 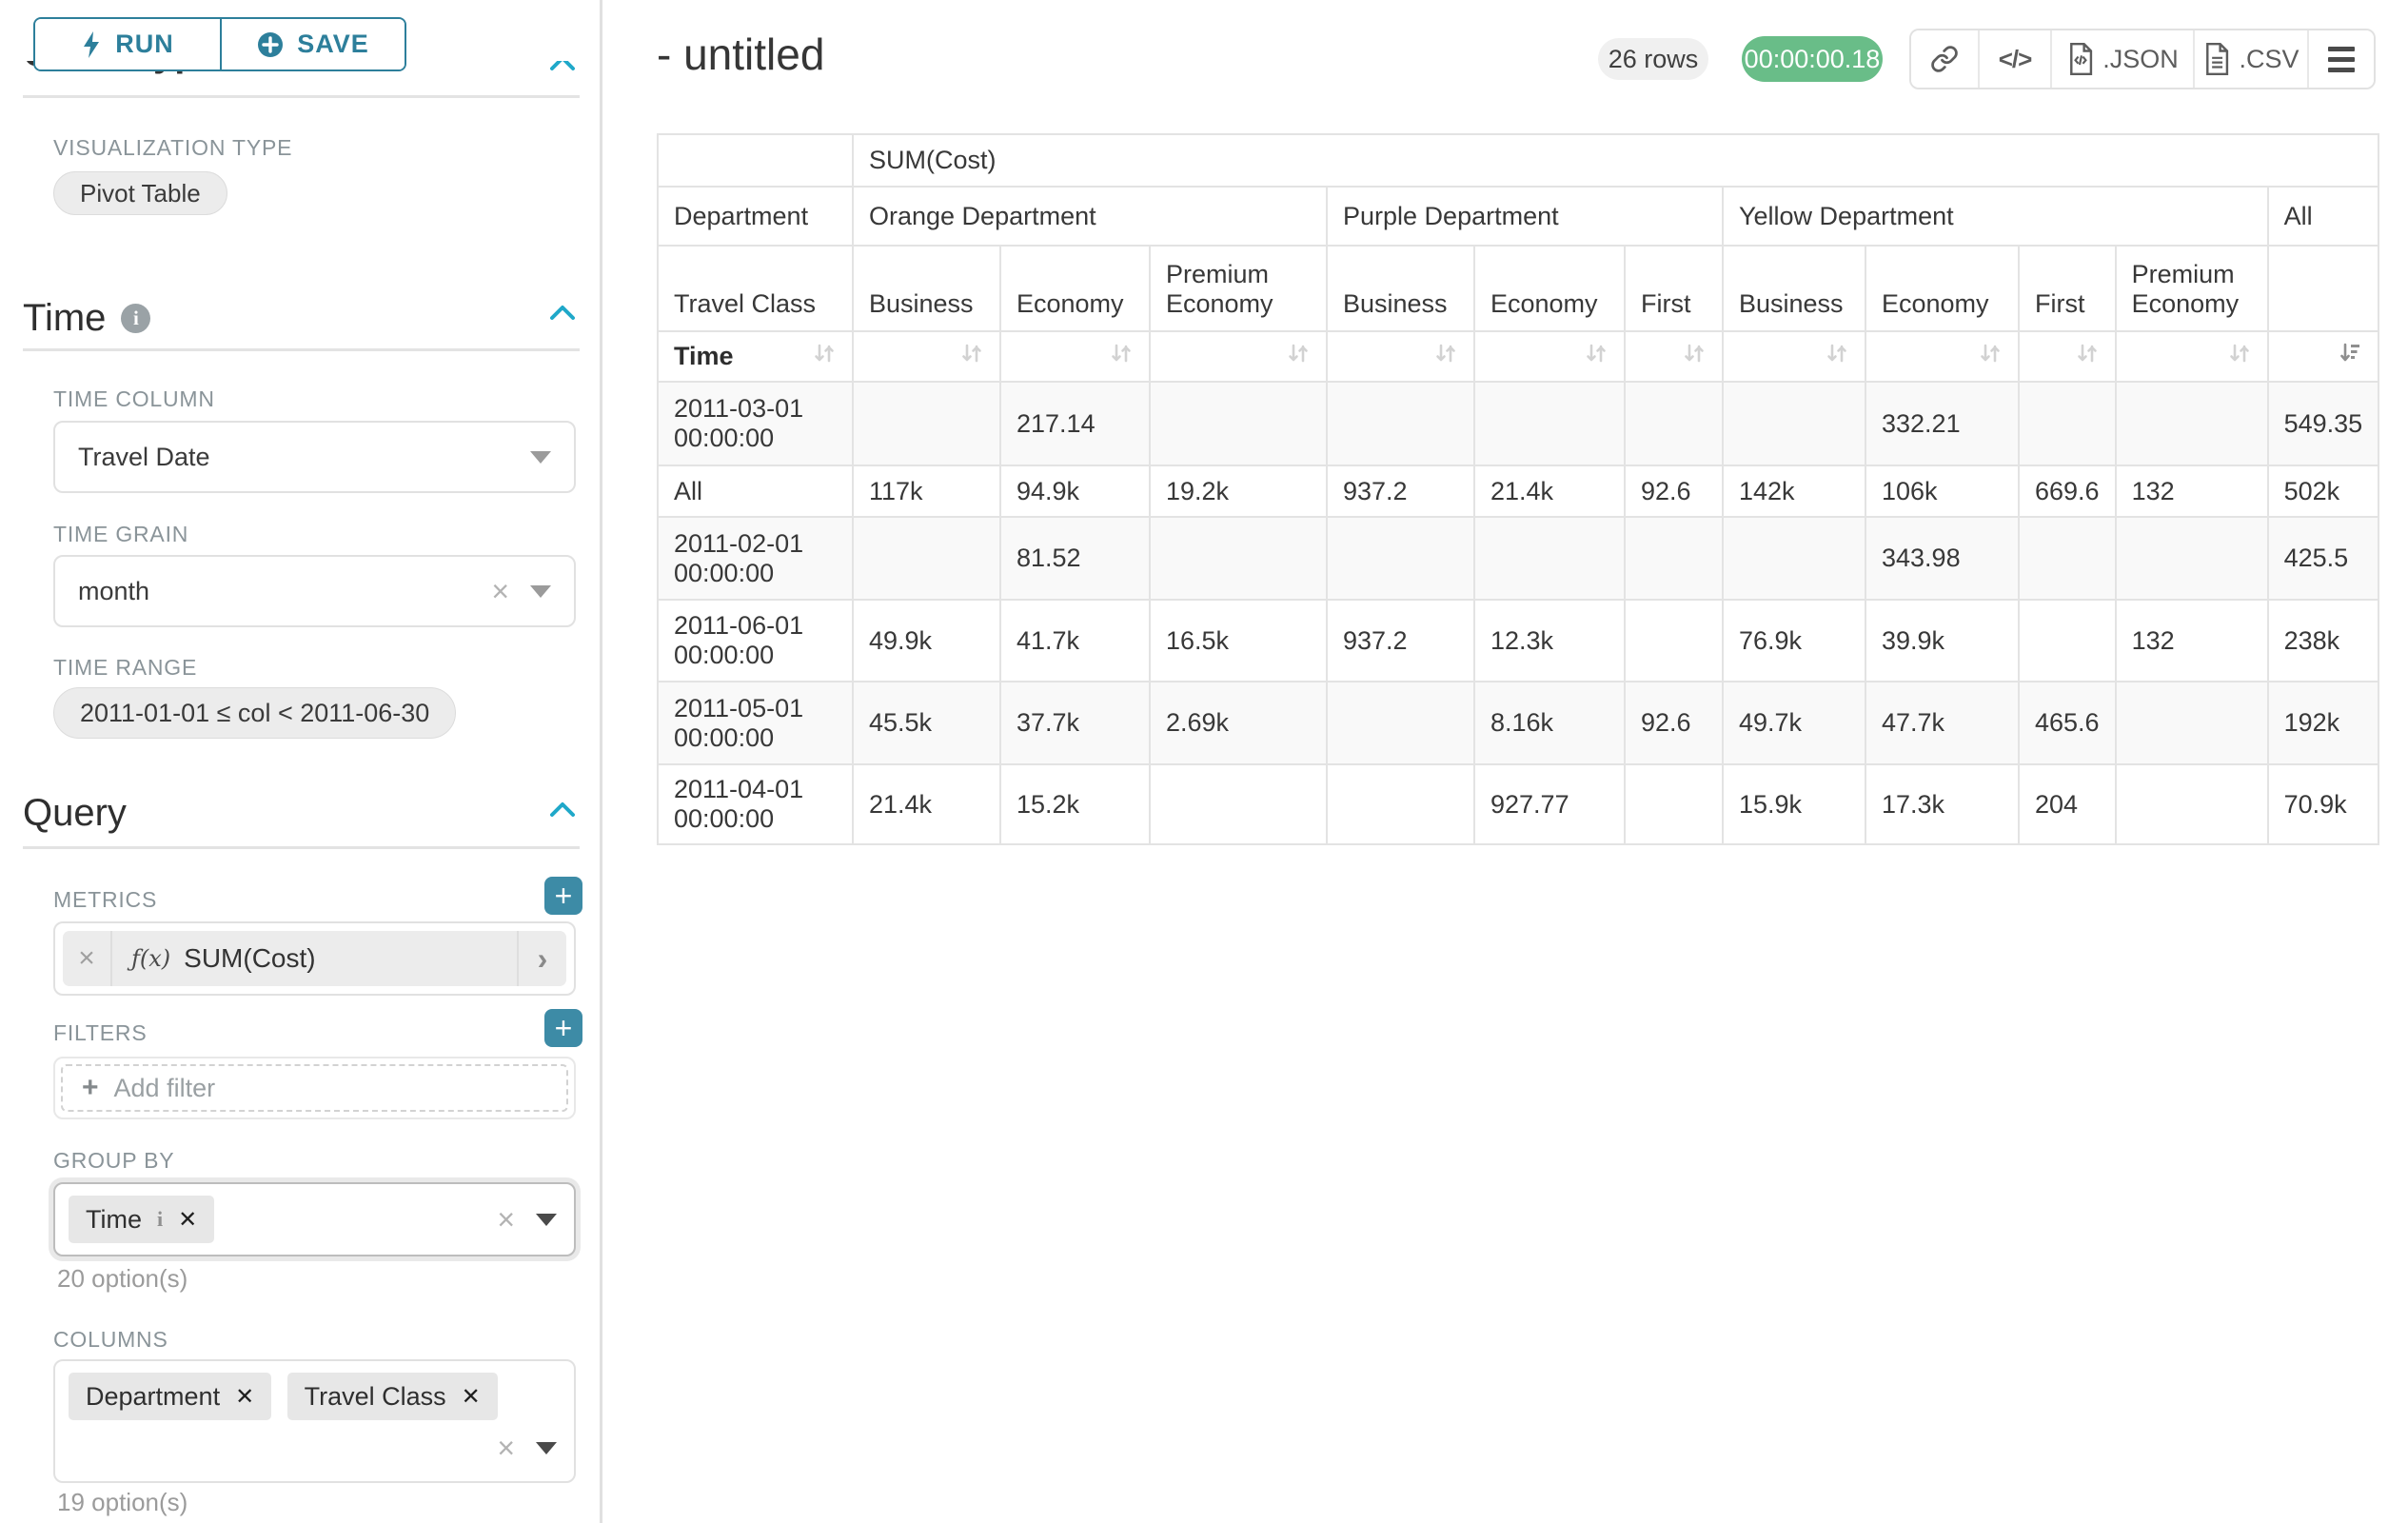 What do you see at coordinates (2121, 59) in the screenshot?
I see `export-json-button: .JSON` at bounding box center [2121, 59].